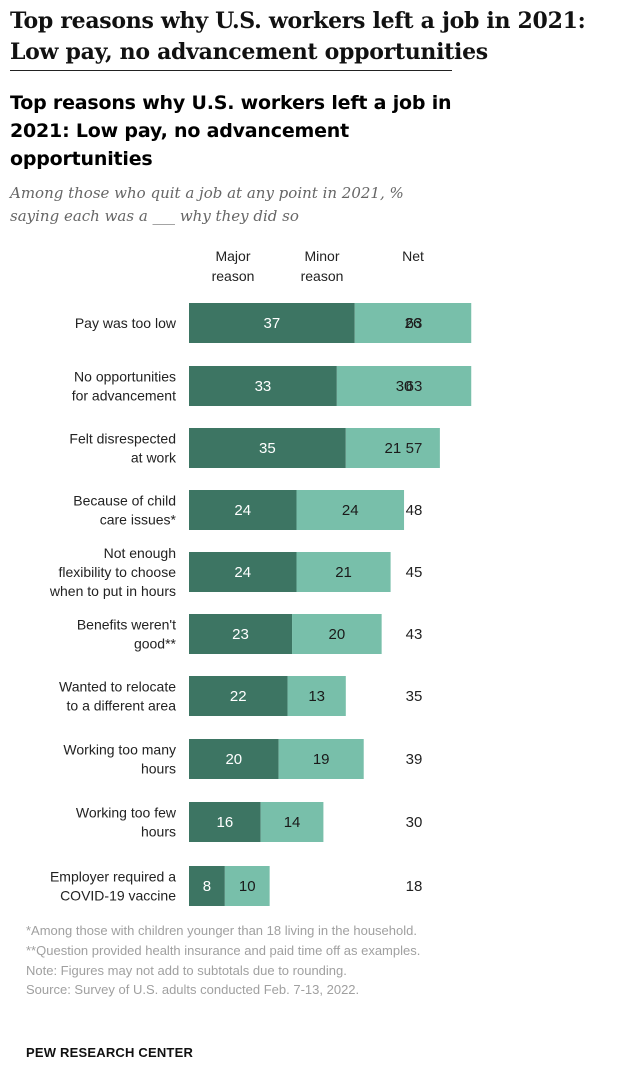 This screenshot has width=632, height=1072. What do you see at coordinates (414, 886) in the screenshot?
I see `net-value: 18` at bounding box center [414, 886].